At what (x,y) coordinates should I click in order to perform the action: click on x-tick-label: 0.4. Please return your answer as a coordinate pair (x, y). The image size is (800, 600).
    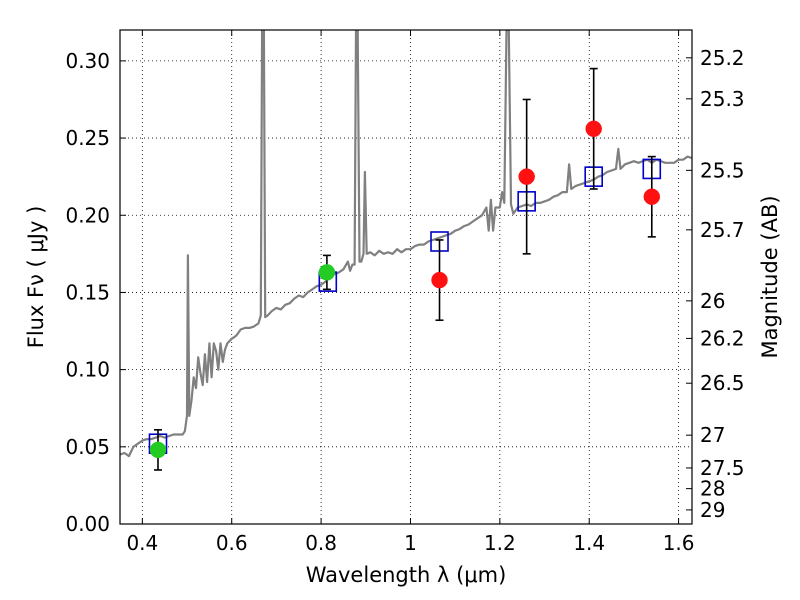
    Looking at the image, I should click on (142, 543).